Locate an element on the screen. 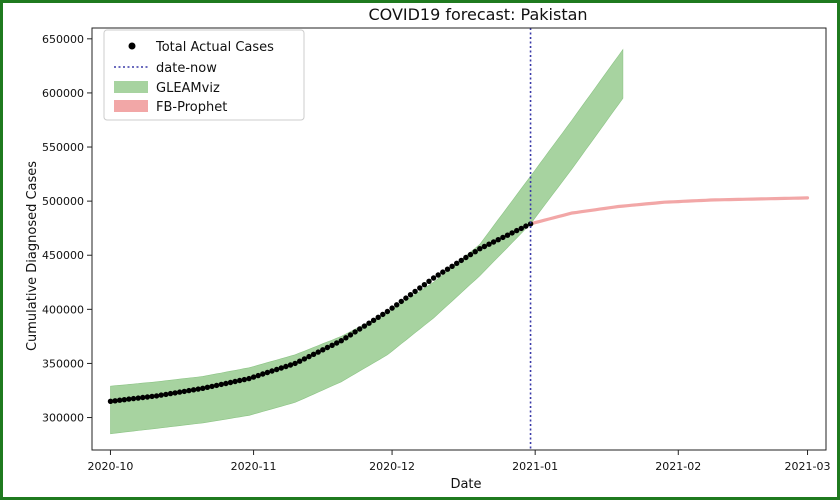 The image size is (840, 500). legend-box is located at coordinates (204, 75).